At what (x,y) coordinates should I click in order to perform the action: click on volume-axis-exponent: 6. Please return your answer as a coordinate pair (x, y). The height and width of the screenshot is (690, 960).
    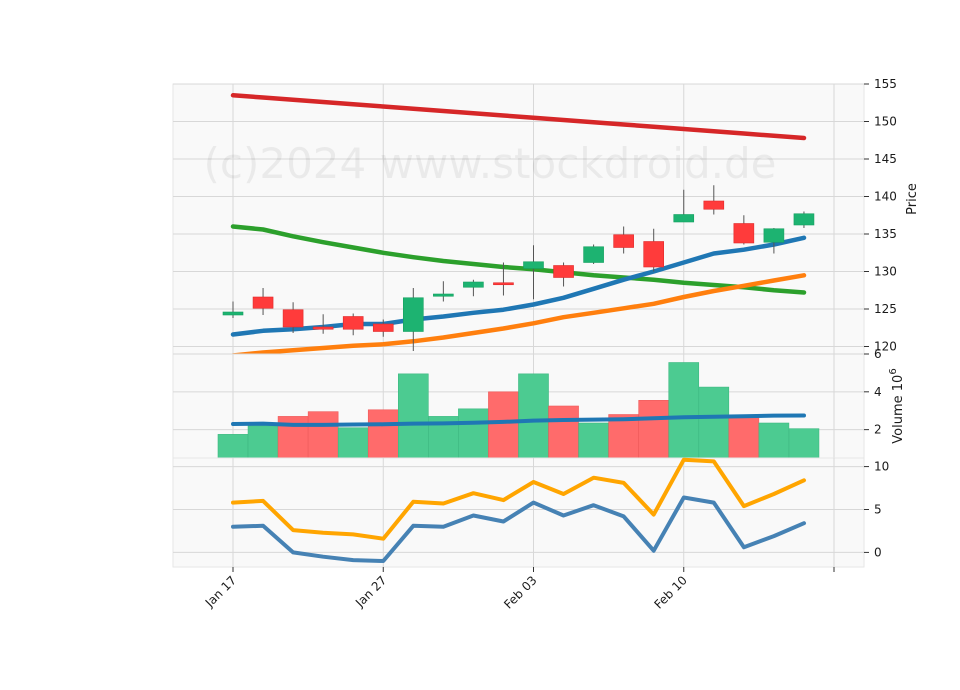
    Looking at the image, I should click on (893, 371).